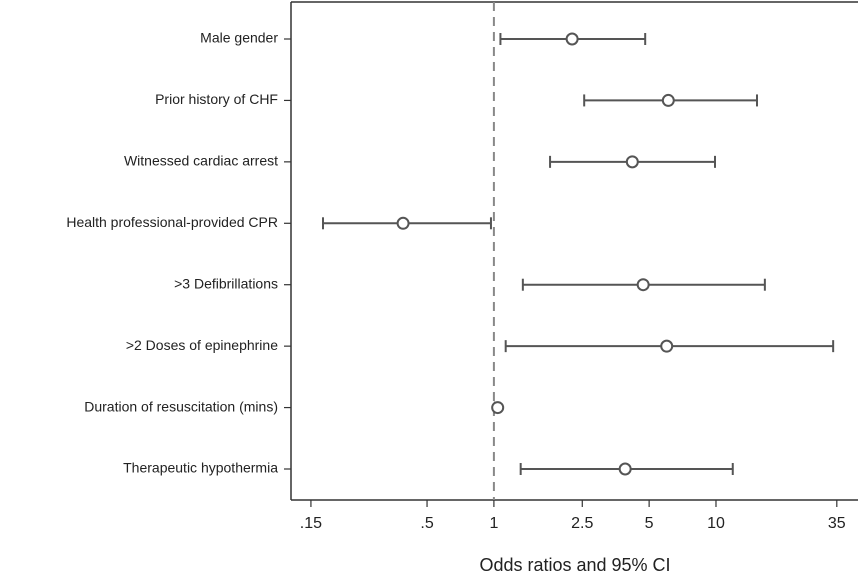 Image resolution: width=861 pixels, height=582 pixels. What do you see at coordinates (426, 523) in the screenshot?
I see `x-tick-label: .5` at bounding box center [426, 523].